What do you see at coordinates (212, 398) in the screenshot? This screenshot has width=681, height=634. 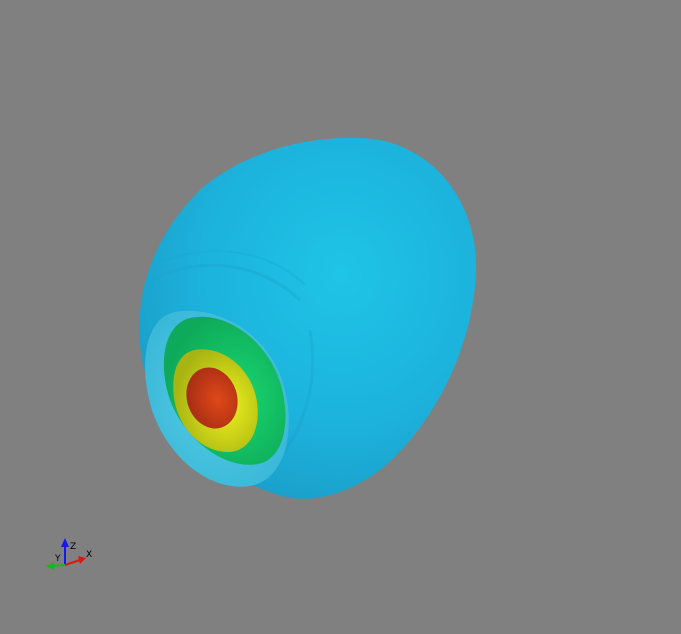 I see `red-core` at bounding box center [212, 398].